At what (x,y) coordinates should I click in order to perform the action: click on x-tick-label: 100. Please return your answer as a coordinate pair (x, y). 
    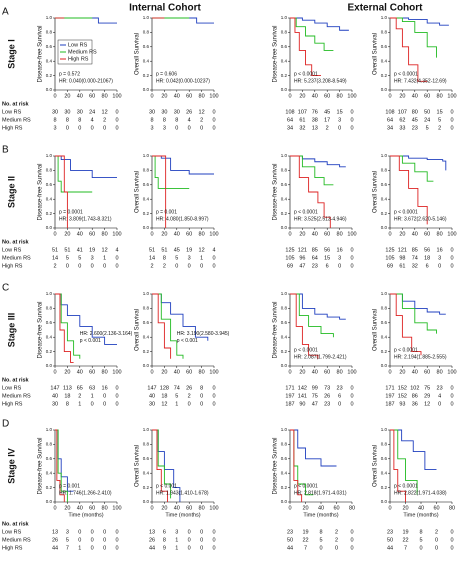
    Looking at the image, I should click on (213, 234).